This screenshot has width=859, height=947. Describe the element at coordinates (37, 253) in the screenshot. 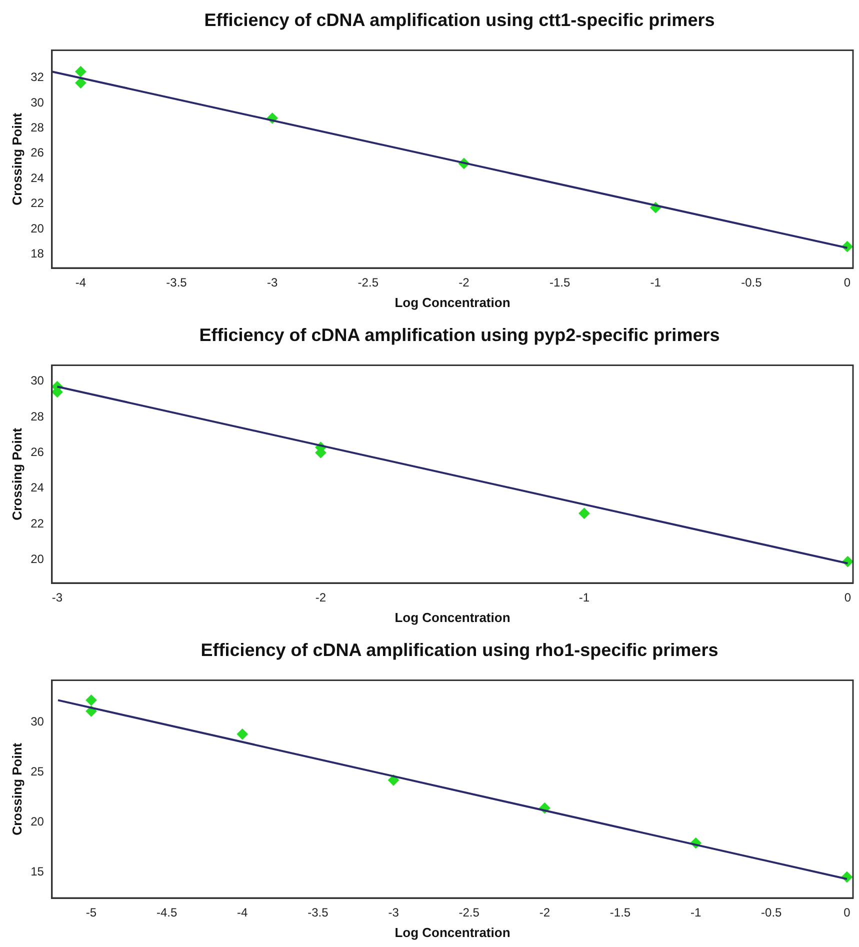

I see `y-tick-label: 18` at that location.